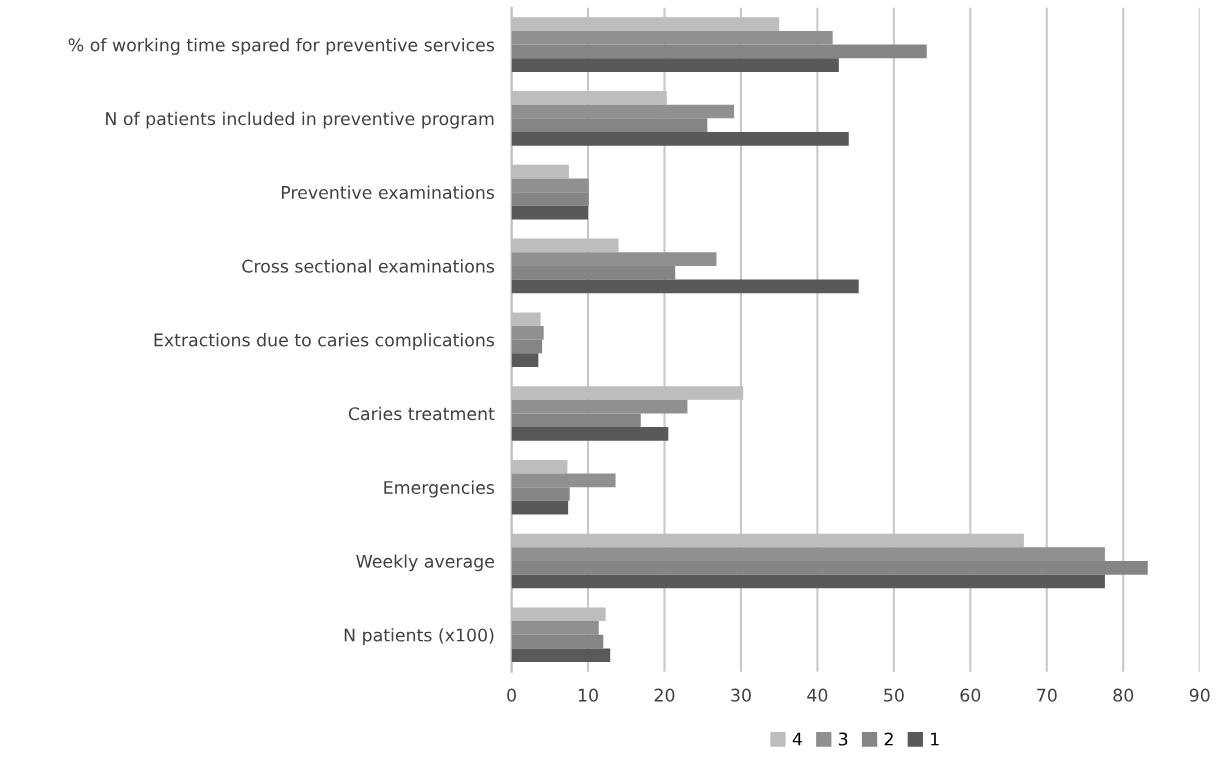 The height and width of the screenshot is (772, 1218). Describe the element at coordinates (368, 266) in the screenshot. I see `y-tick-label: Cross sectional examinations` at that location.